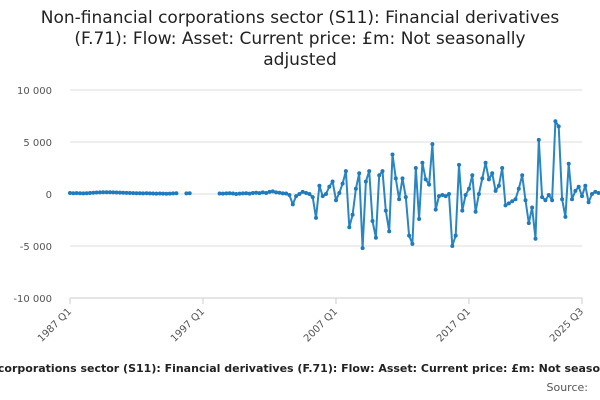 This screenshot has width=600, height=400. What do you see at coordinates (454, 325) in the screenshot?
I see `x-tick-label: 2017 Q1` at bounding box center [454, 325].